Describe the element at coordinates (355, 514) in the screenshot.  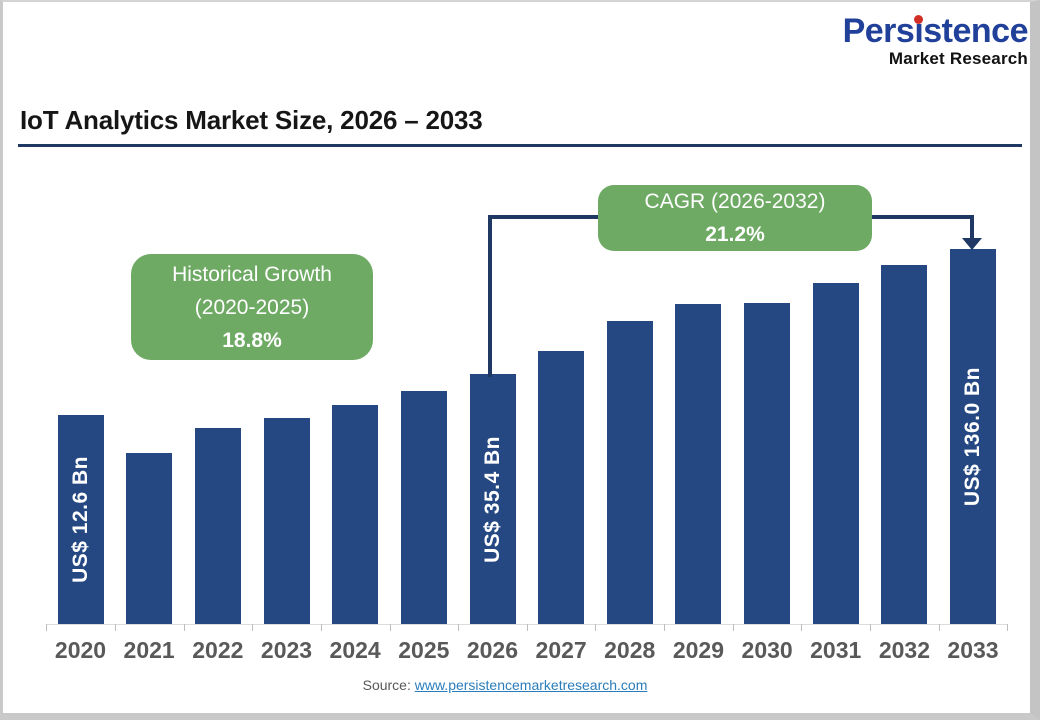
I see `bar-2024` at that location.